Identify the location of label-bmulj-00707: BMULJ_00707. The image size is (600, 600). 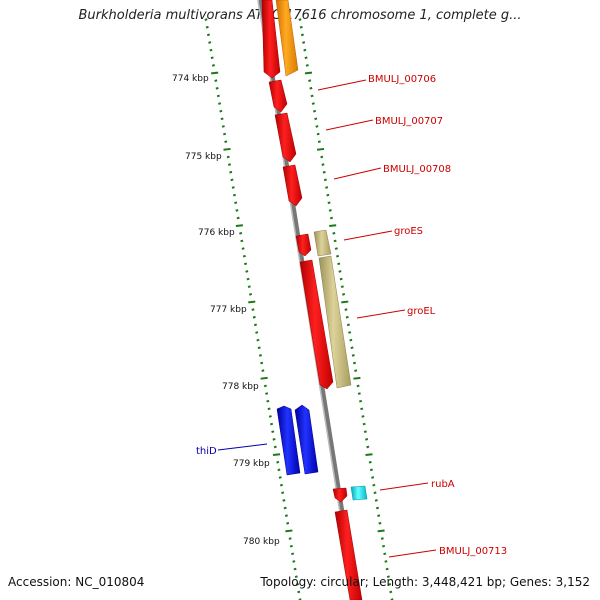
(409, 121).